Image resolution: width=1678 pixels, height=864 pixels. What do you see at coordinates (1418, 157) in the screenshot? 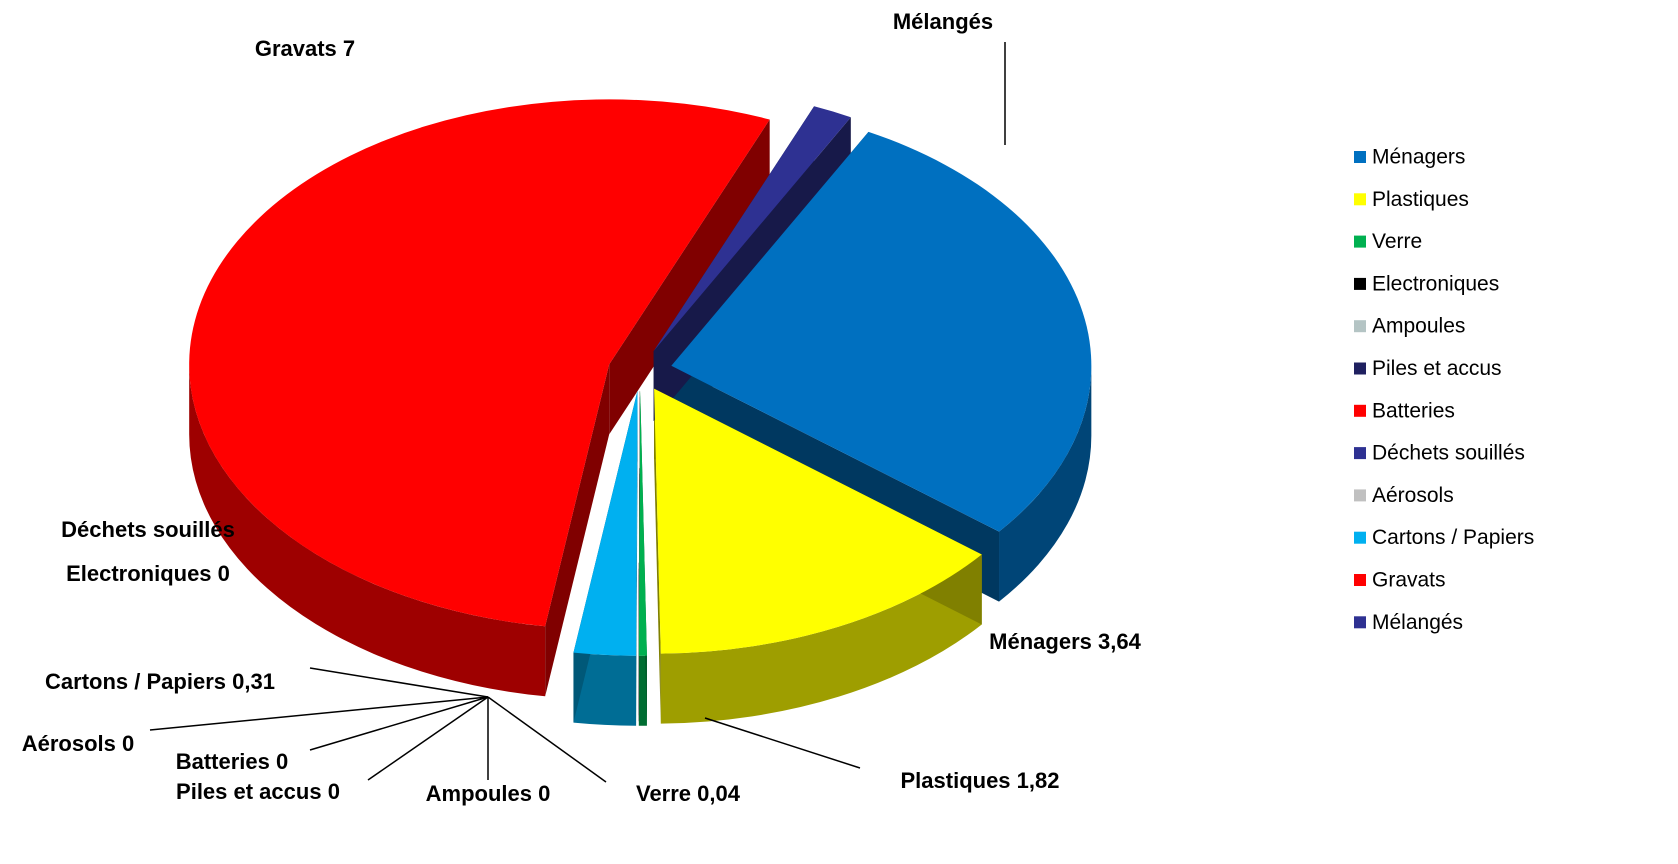
I see `legend-label: Ménagers` at bounding box center [1418, 157].